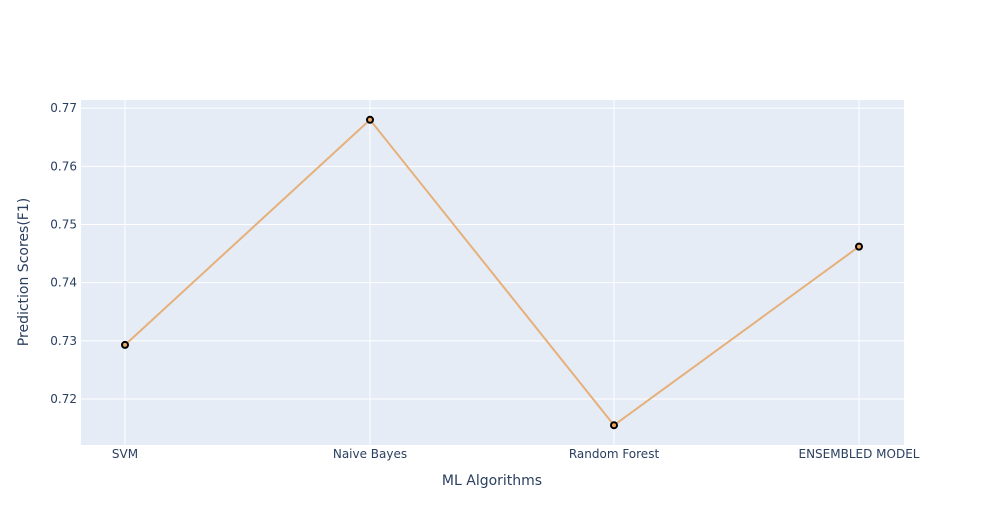  What do you see at coordinates (63, 108) in the screenshot?
I see `y-tick-label: 0.77` at bounding box center [63, 108].